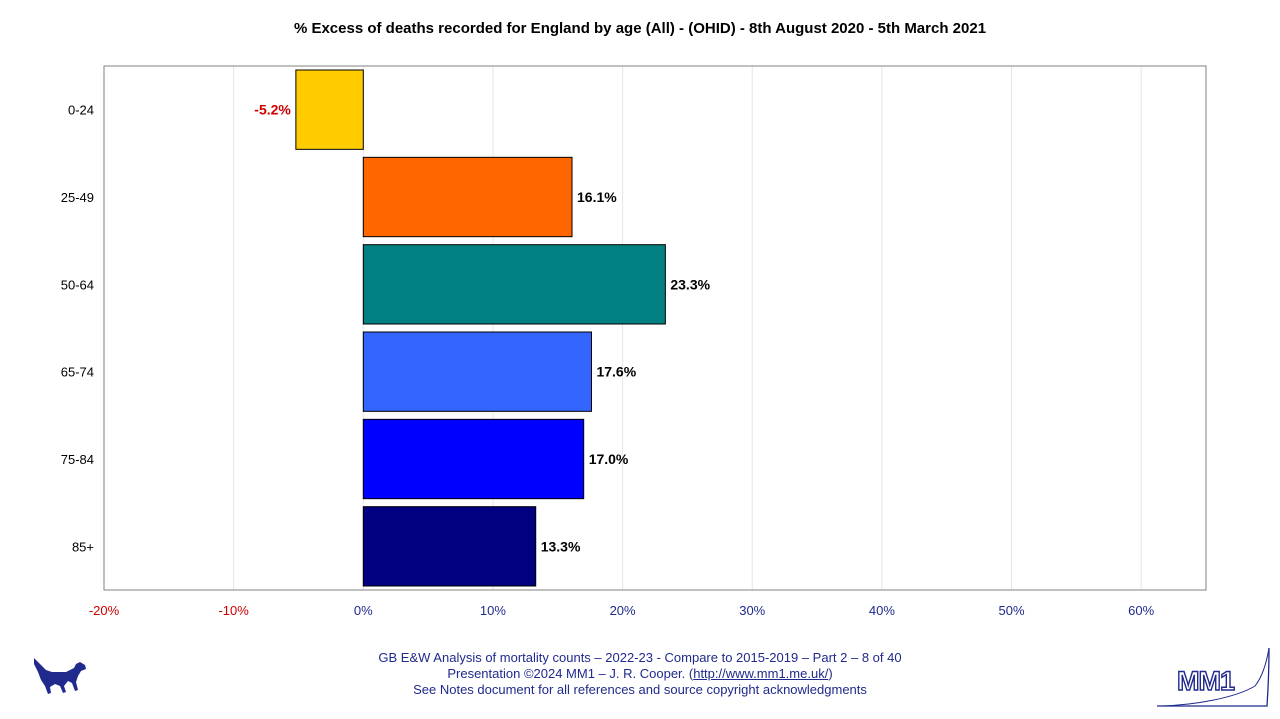 This screenshot has height=719, width=1280. I want to click on category-label: 0-24, so click(81, 110).